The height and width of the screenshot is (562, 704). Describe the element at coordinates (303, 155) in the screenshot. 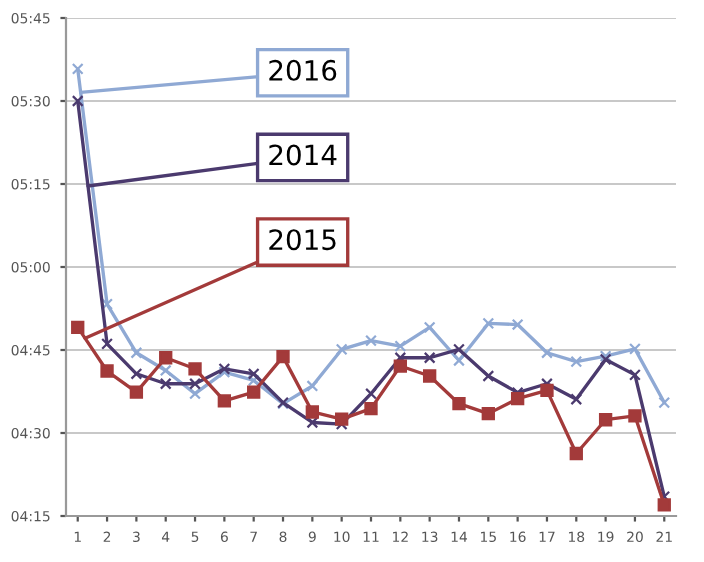

I see `text: 2014` at that location.